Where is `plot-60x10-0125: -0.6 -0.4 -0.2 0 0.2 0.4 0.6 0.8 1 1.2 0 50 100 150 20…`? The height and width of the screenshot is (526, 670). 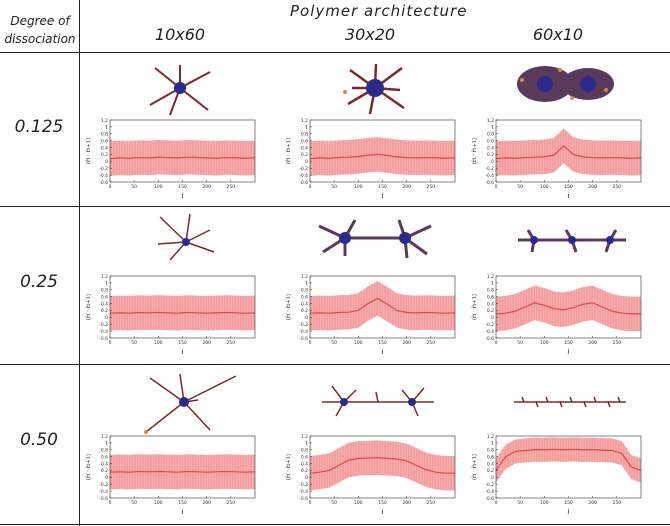
plot-60x10-0125: -0.6 -0.4 -0.2 0 0.2 0.4 0.6 0.8 1 1.2 0 50 100 150 20… is located at coordinates (557, 162).